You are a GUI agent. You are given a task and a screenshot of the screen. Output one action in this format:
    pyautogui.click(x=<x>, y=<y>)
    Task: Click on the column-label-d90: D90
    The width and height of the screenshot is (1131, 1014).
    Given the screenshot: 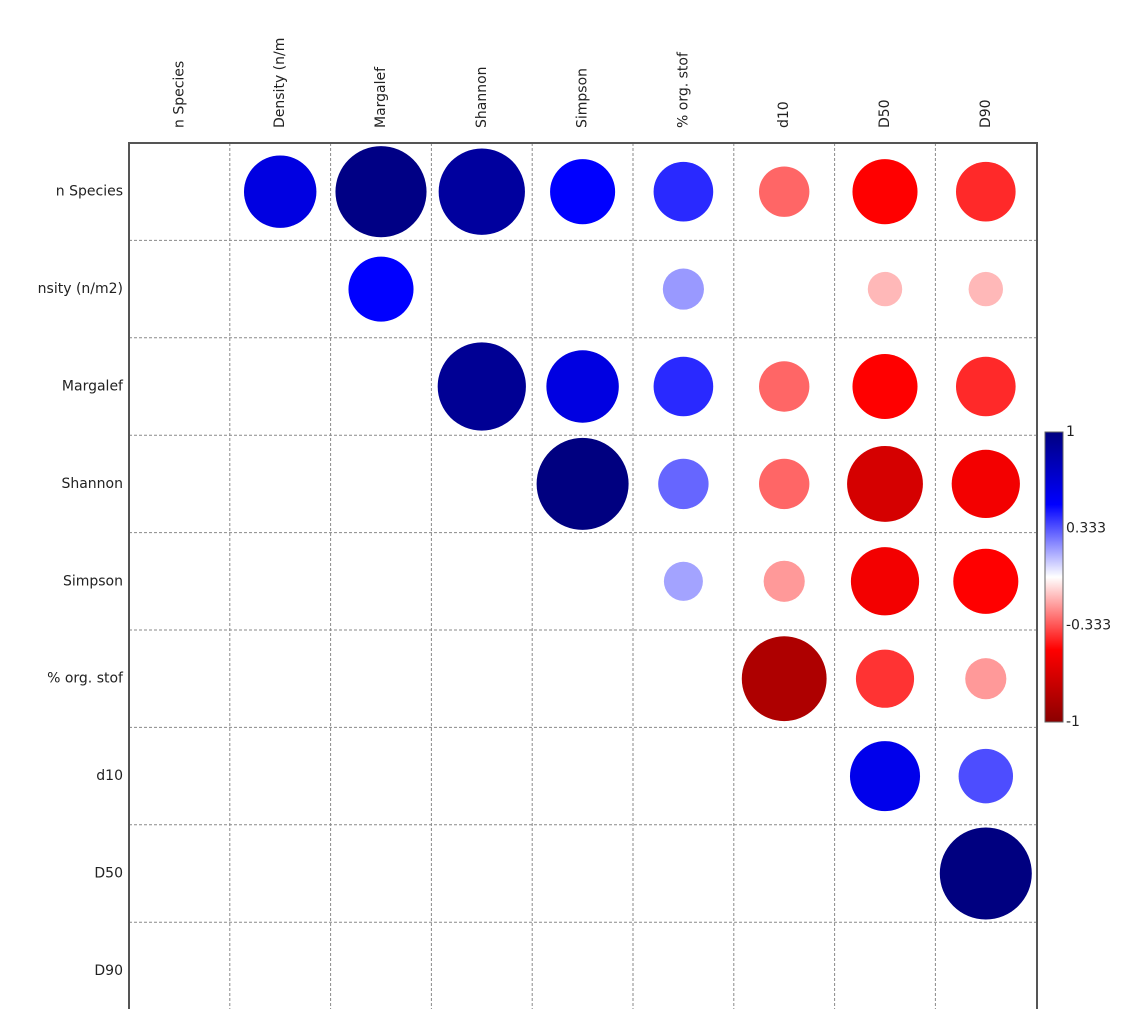 What is the action you would take?
    pyautogui.click(x=986, y=113)
    